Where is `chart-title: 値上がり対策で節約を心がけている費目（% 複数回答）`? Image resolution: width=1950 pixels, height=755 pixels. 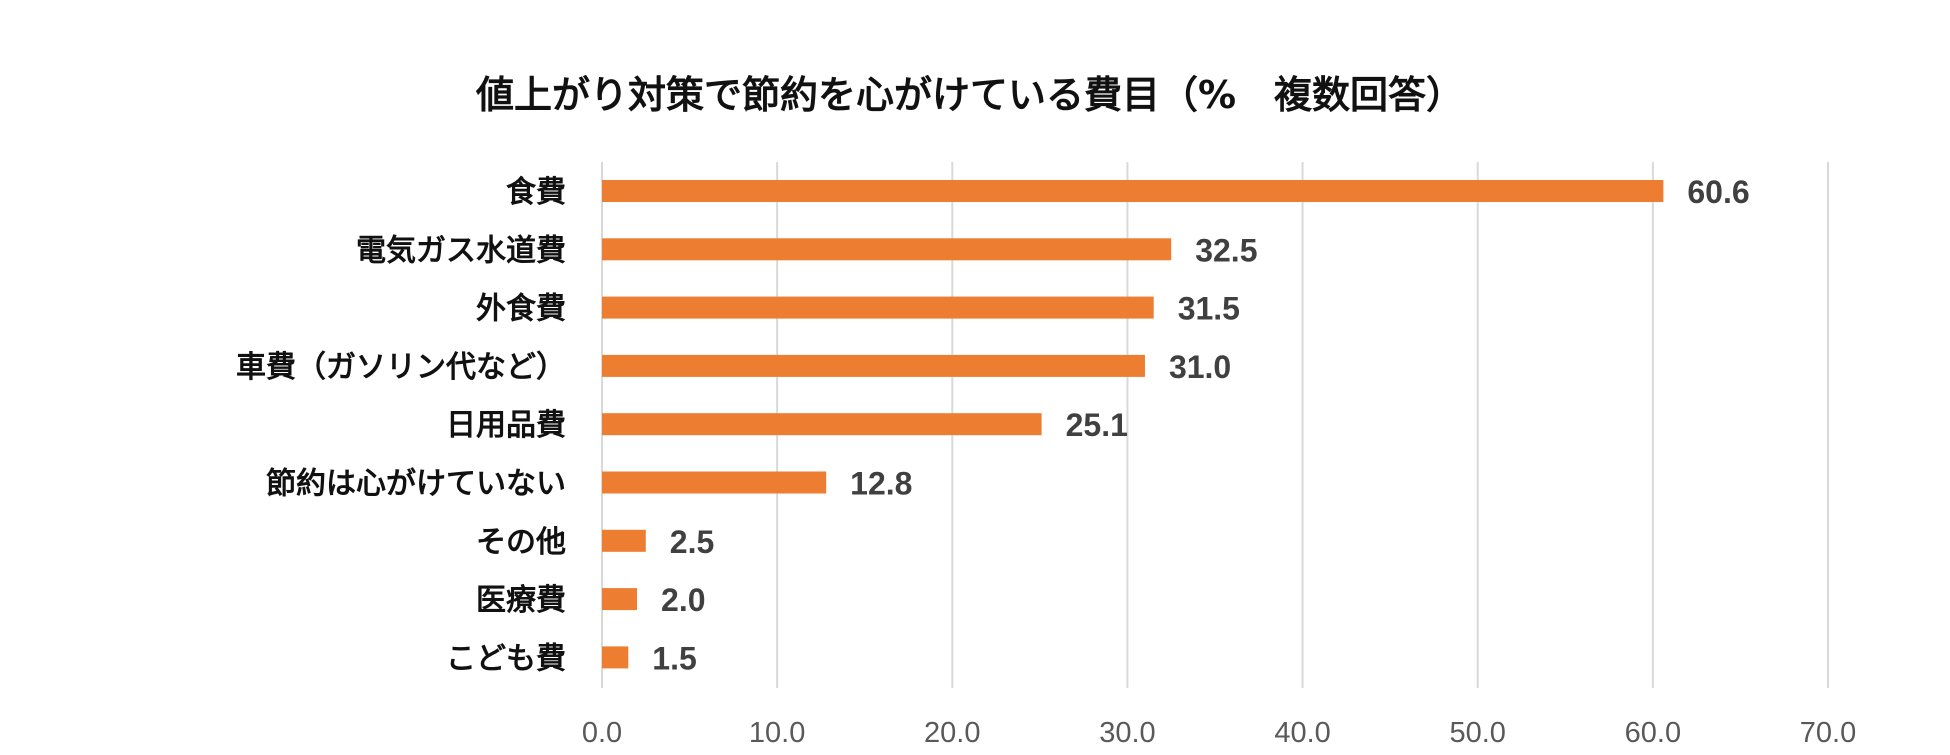 chart-title: 値上がり対策で節約を心がけている費目（% 複数回答） is located at coordinates (969, 95).